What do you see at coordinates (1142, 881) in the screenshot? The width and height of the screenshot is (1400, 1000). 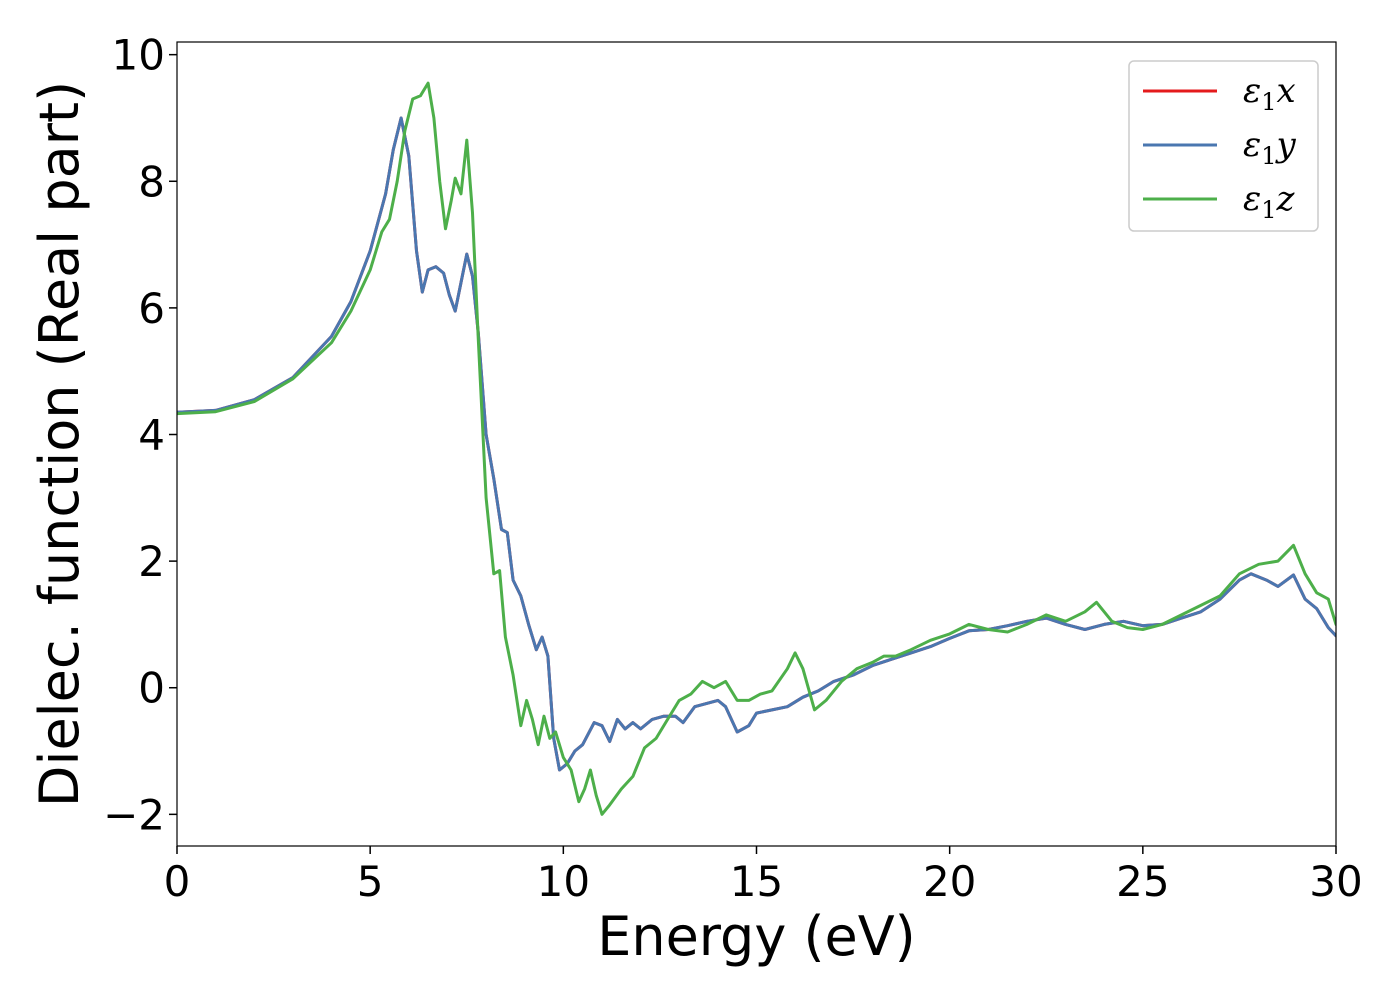 I see `x-tick-label: 25` at bounding box center [1142, 881].